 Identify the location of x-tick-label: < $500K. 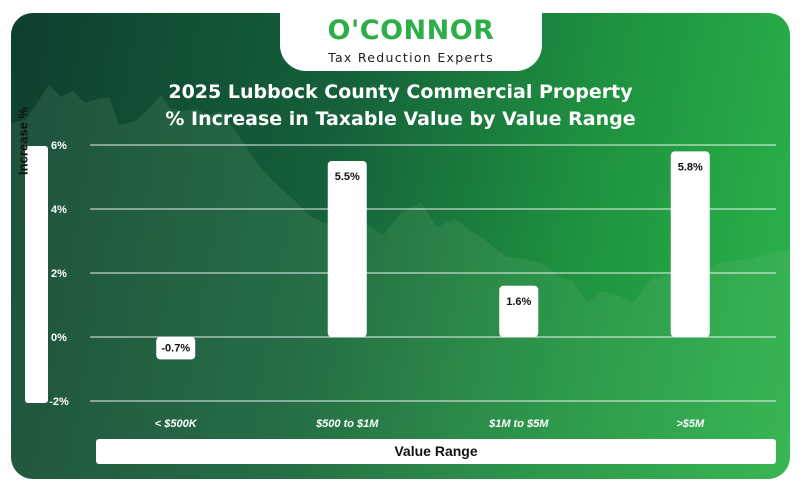
(176, 424).